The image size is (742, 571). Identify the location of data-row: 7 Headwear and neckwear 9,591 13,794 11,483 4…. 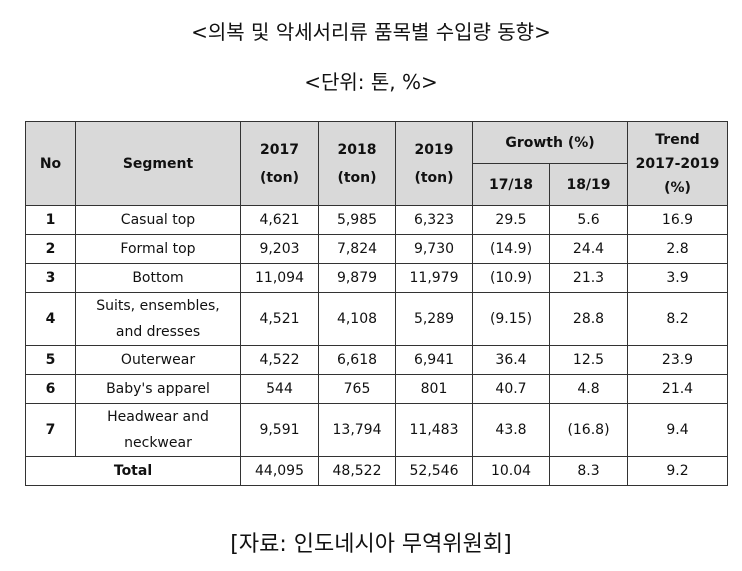
(376, 430).